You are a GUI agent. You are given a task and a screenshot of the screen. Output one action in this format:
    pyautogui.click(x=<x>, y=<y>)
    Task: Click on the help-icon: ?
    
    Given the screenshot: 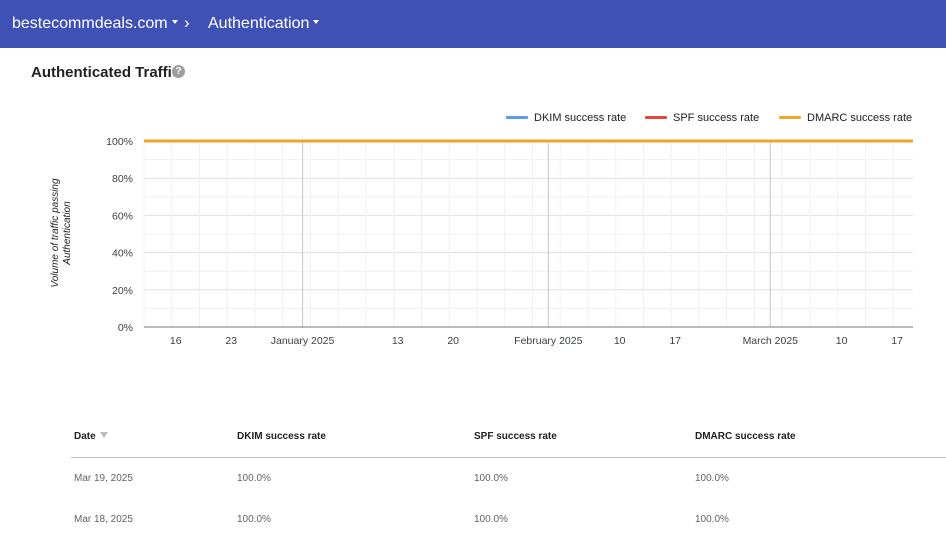 What is the action you would take?
    pyautogui.click(x=178, y=71)
    